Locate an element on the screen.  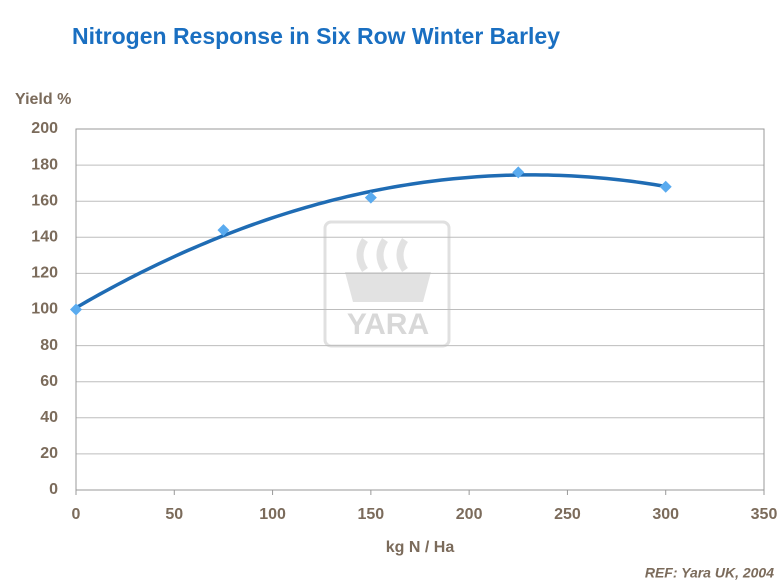
x-tick-label: 250 is located at coordinates (567, 514).